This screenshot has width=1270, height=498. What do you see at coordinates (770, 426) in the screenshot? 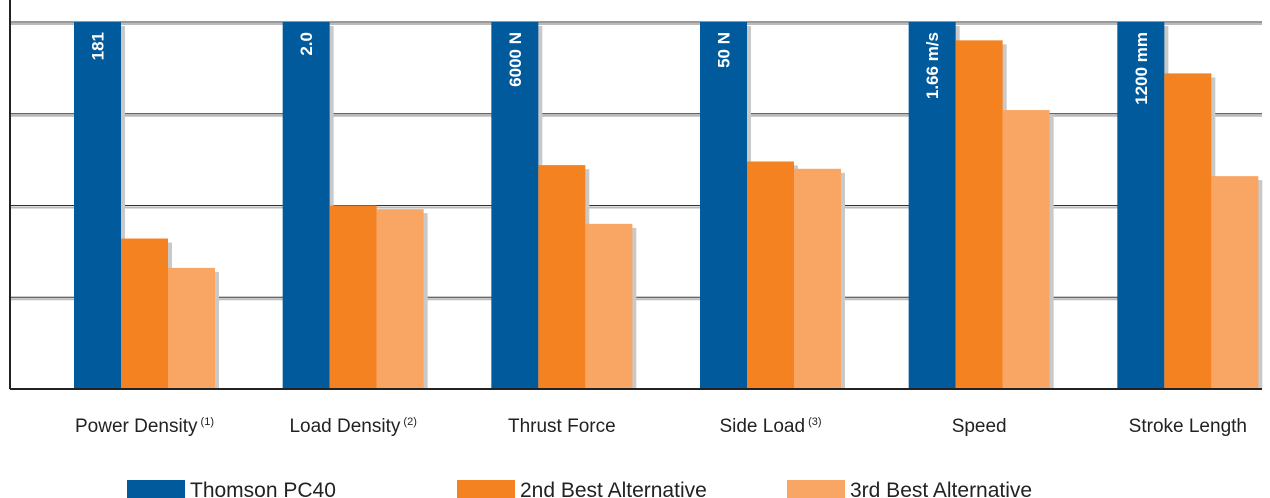
I see `category-label: Side Load (3)` at bounding box center [770, 426].